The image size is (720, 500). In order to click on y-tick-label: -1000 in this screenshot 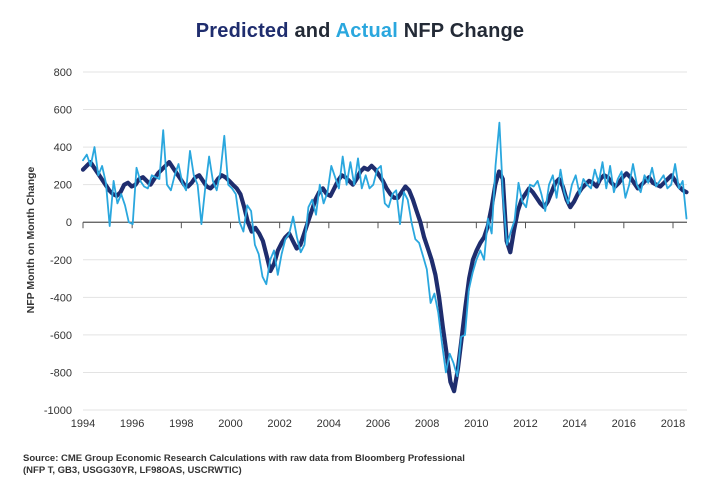, I will do `click(58, 411)`.